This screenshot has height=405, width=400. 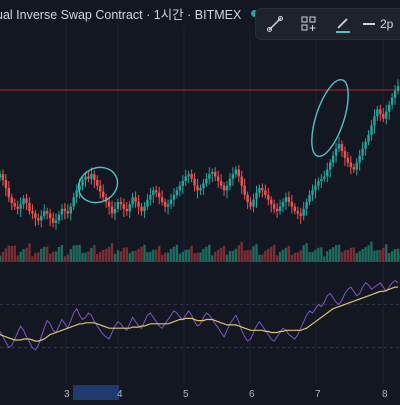 What do you see at coordinates (120, 394) in the screenshot?
I see `x-tick-label: 4` at bounding box center [120, 394].